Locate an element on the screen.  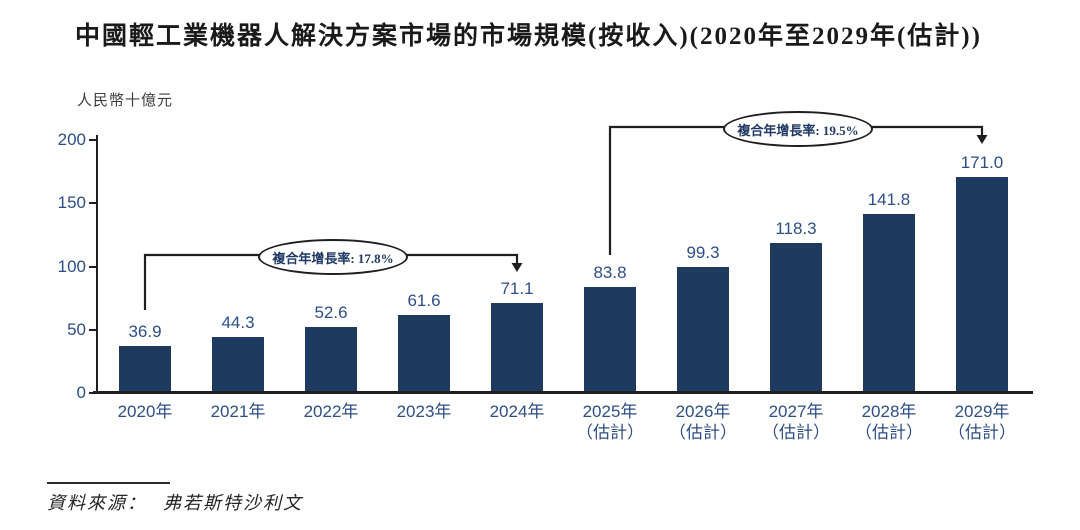
x-axis-year: 2023年 is located at coordinates (424, 411).